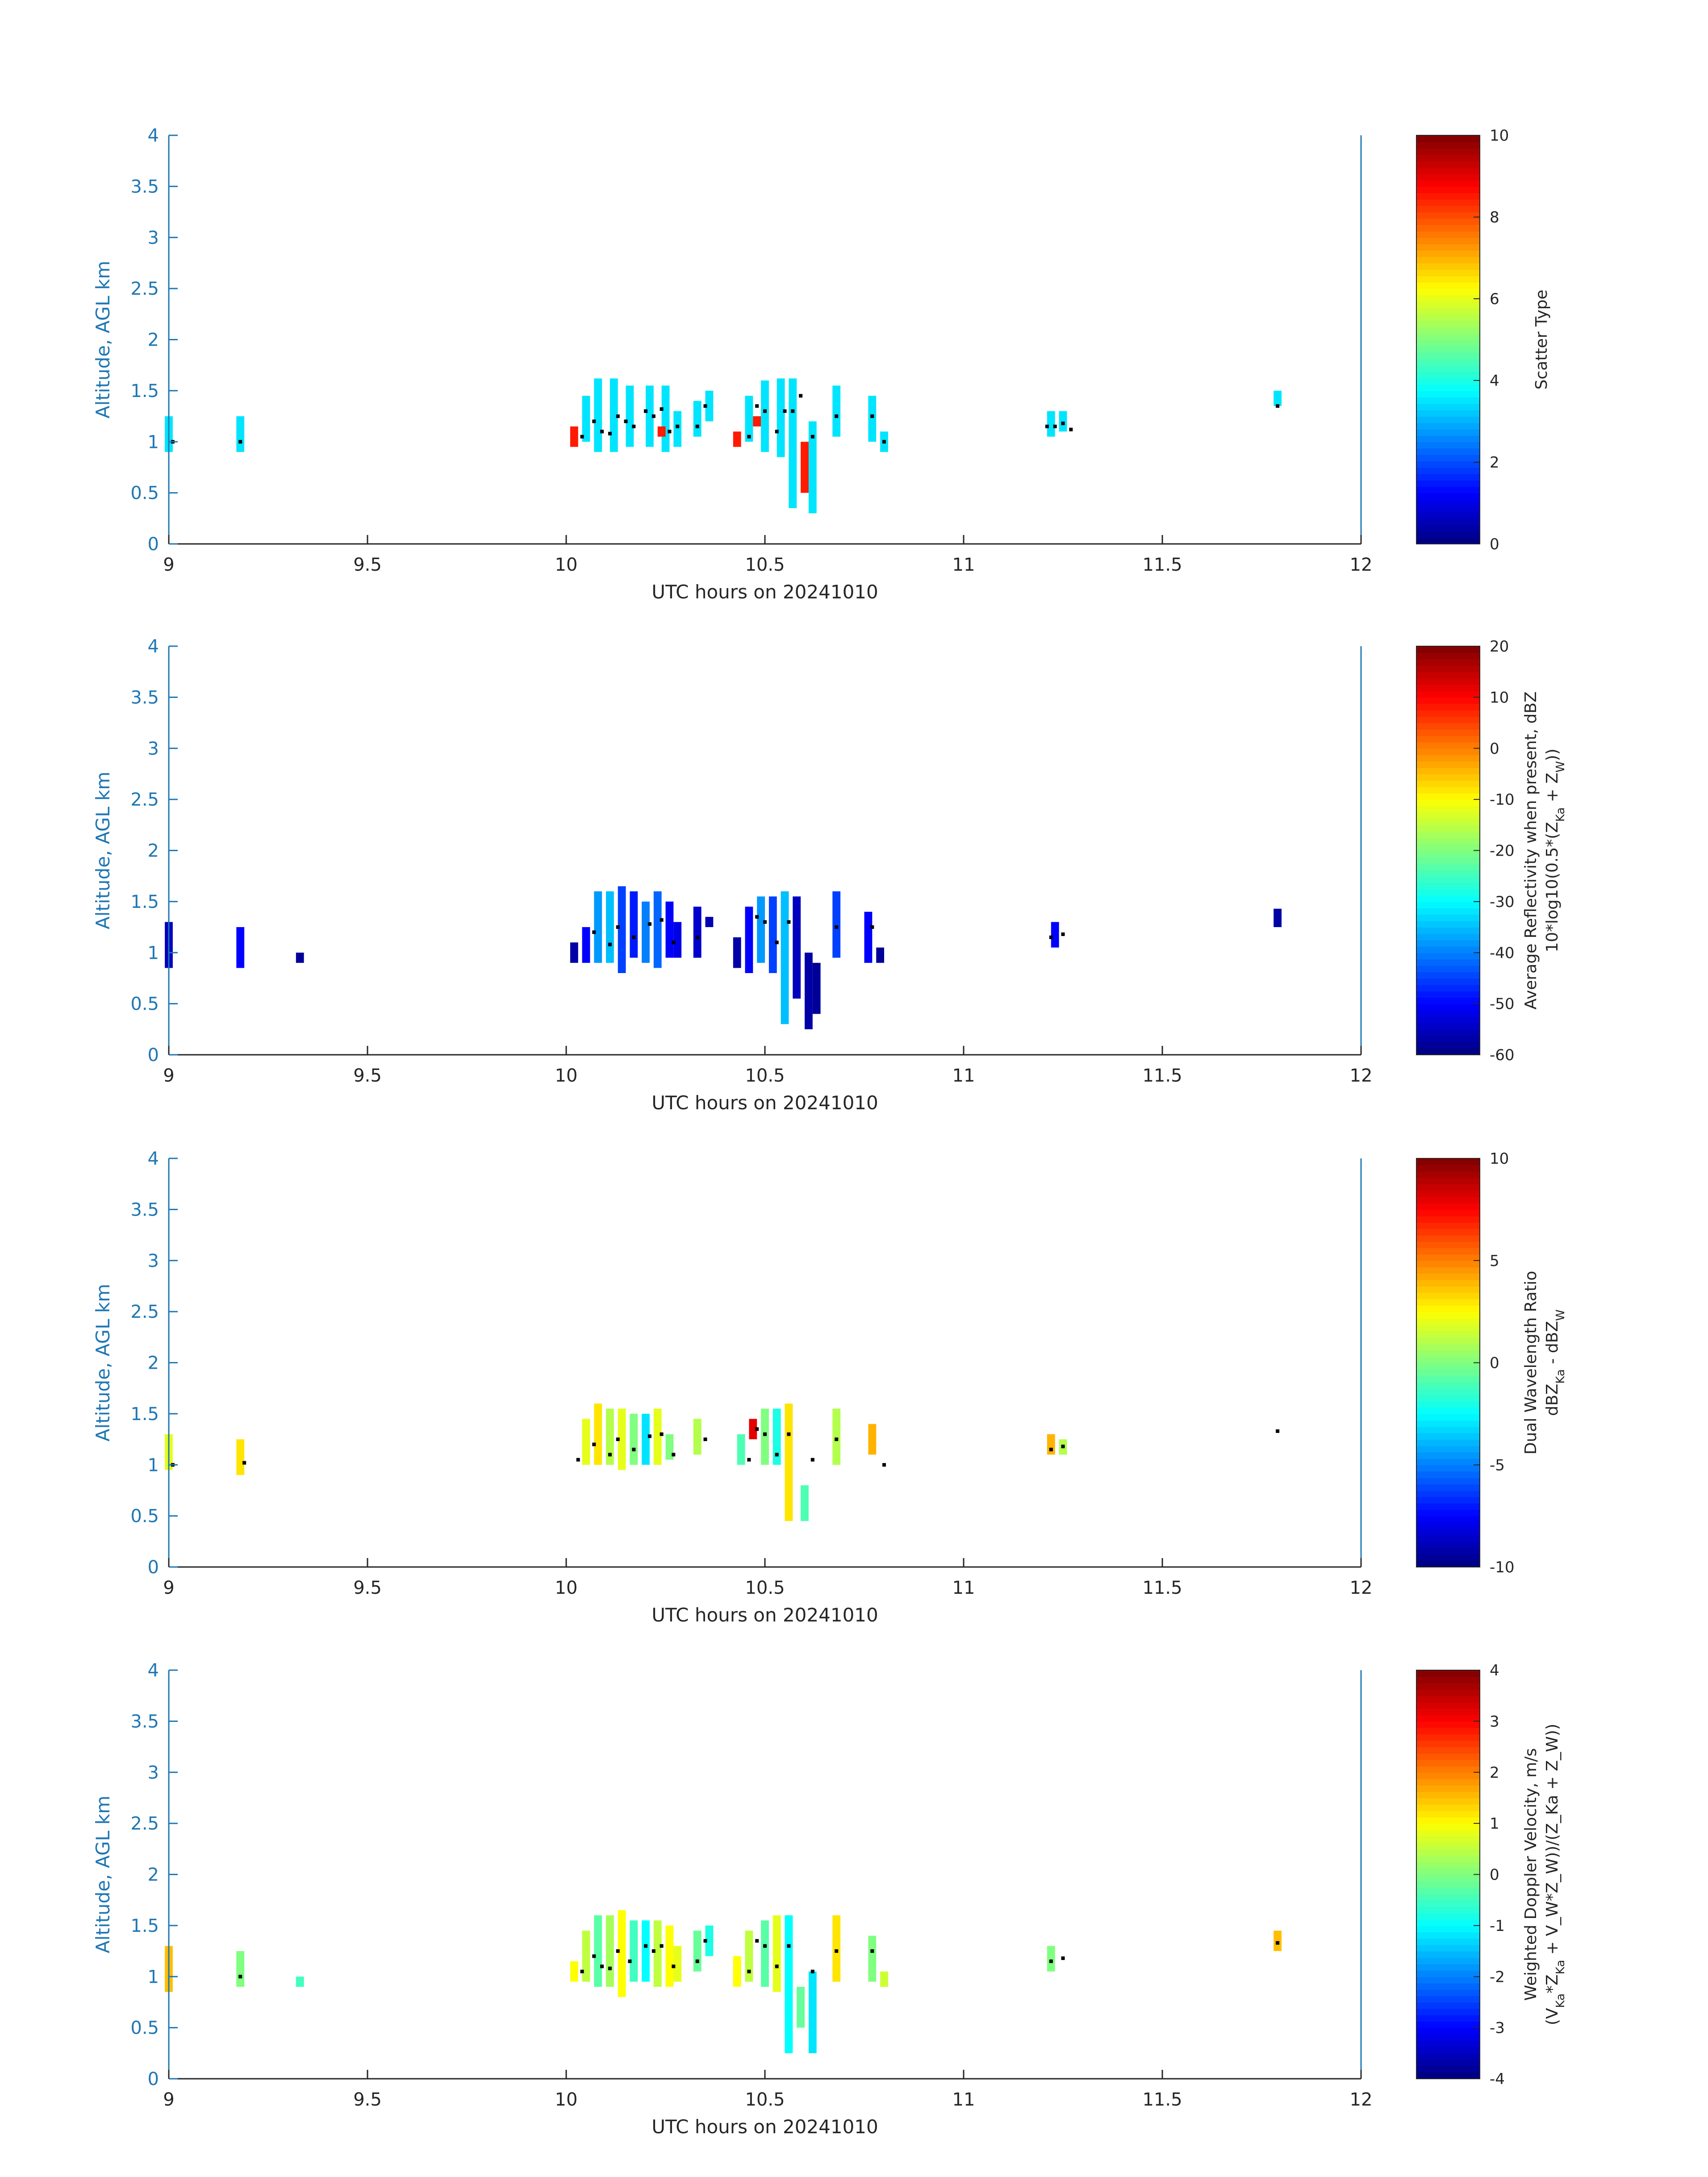  What do you see at coordinates (566, 565) in the screenshot?
I see `x-tick-label: 10` at bounding box center [566, 565].